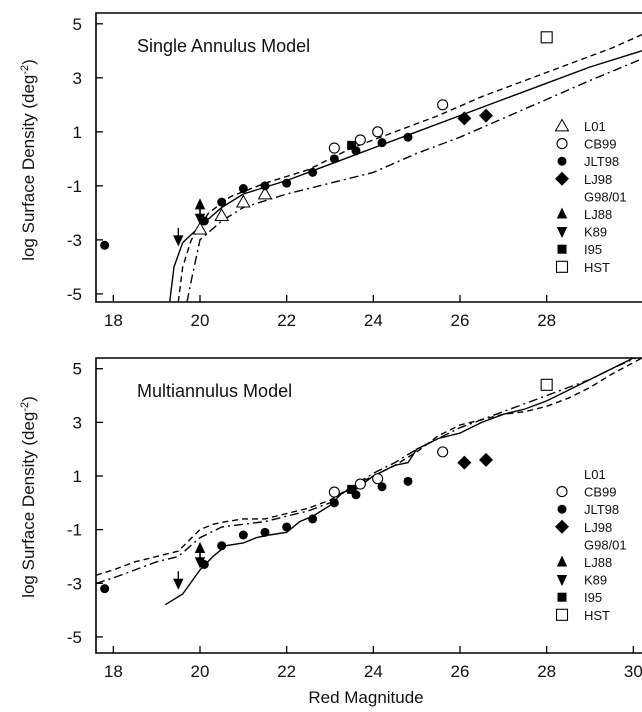 The height and width of the screenshot is (712, 642). Describe the element at coordinates (593, 249) in the screenshot. I see `legend-label: I95` at that location.